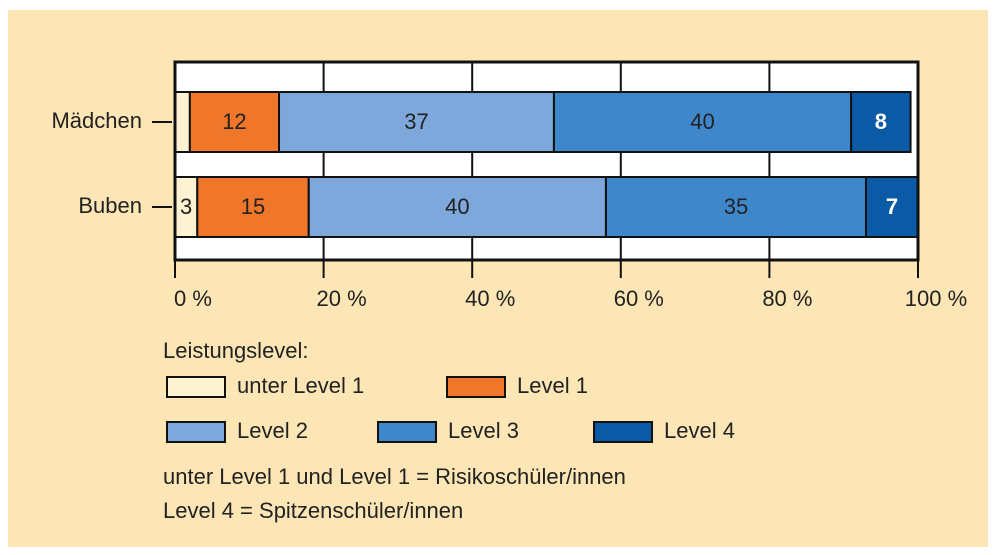  I want to click on legend-label: Level 3, so click(483, 430).